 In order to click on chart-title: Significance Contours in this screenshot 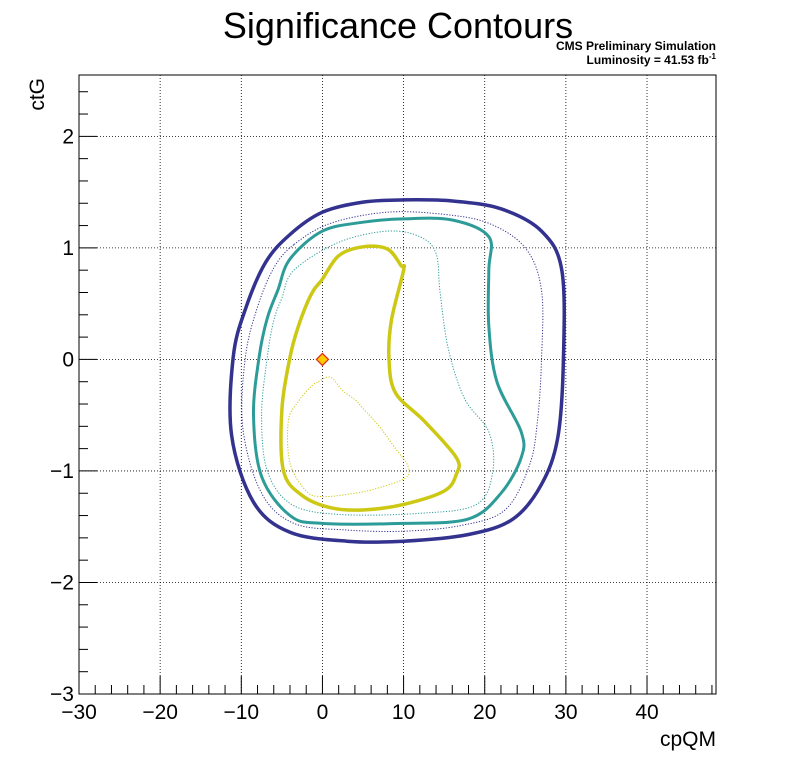, I will do `click(398, 25)`.